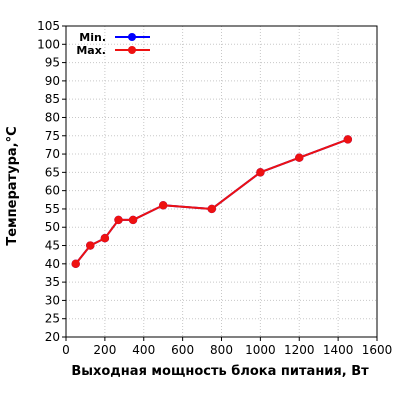 Image resolution: width=400 pixels, height=400 pixels. What do you see at coordinates (52, 209) in the screenshot?
I see `y-tick-label: 55` at bounding box center [52, 209].